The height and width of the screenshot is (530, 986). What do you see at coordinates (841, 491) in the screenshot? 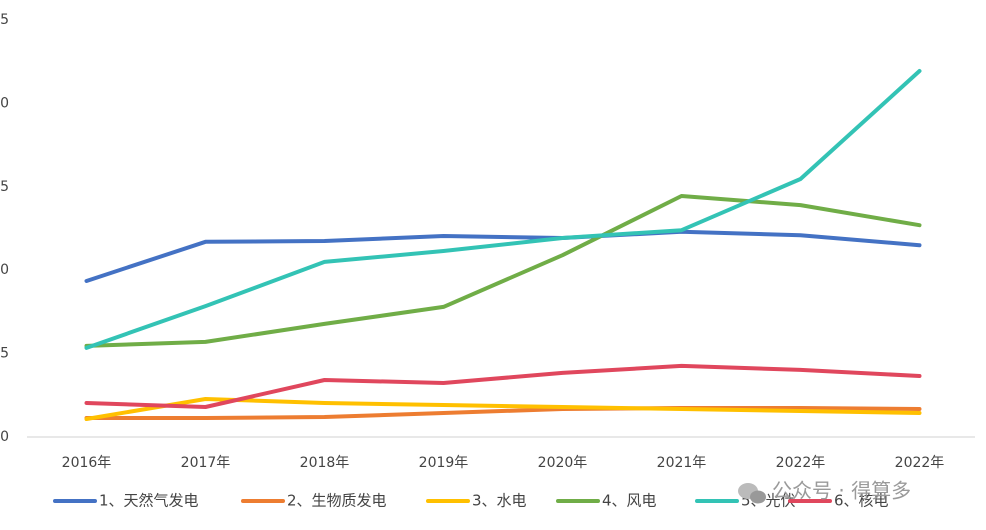
I see `watermark-text: 公众号 · 得算多` at bounding box center [841, 491].